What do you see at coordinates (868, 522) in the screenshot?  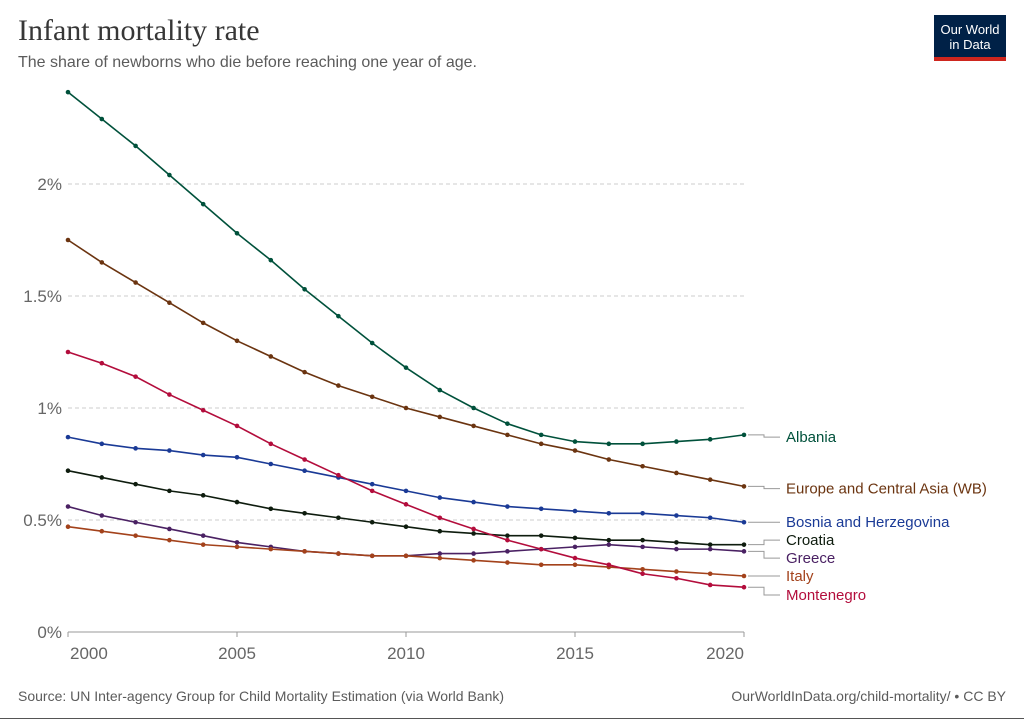 I see `series-label-bosnia-and-herzegovina: Bosnia and Herzegovina` at bounding box center [868, 522].